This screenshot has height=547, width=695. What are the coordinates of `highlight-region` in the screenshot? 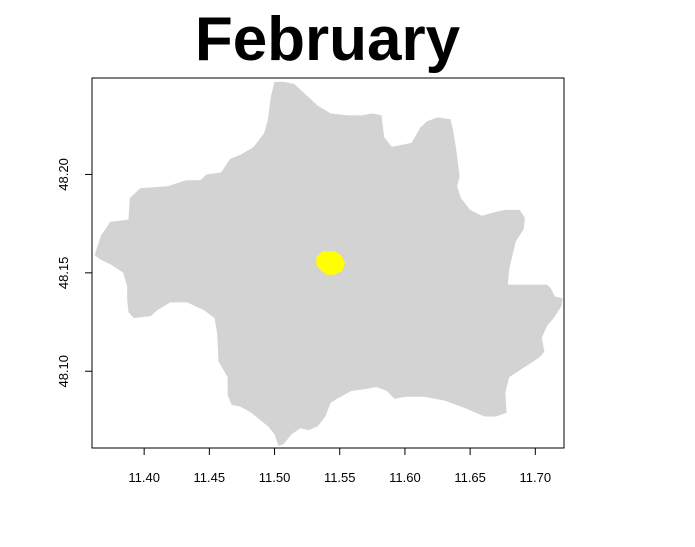 It's located at (330, 263).